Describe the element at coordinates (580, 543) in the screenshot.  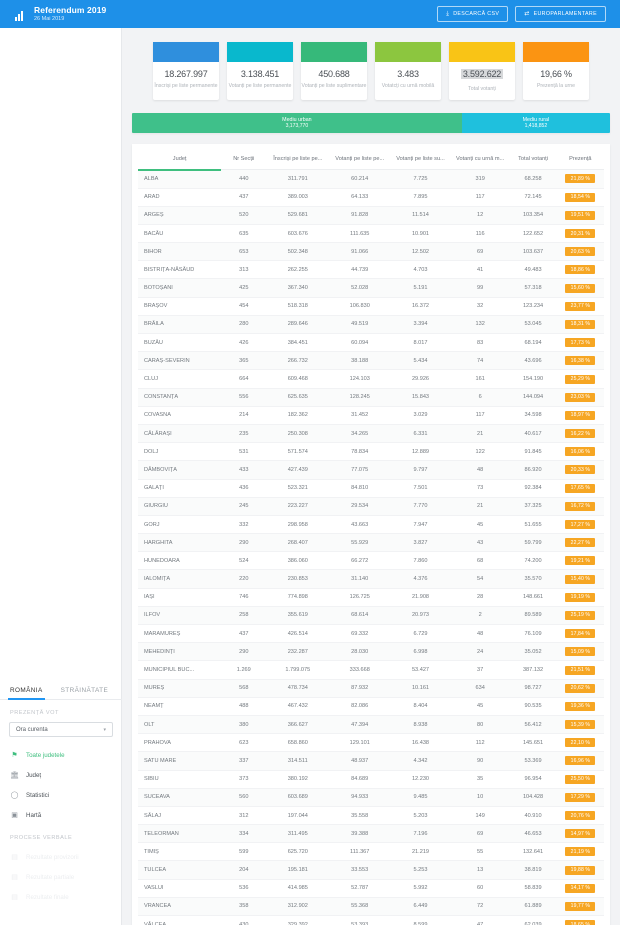
I see `prezenta-badge: 22,27 %` at that location.